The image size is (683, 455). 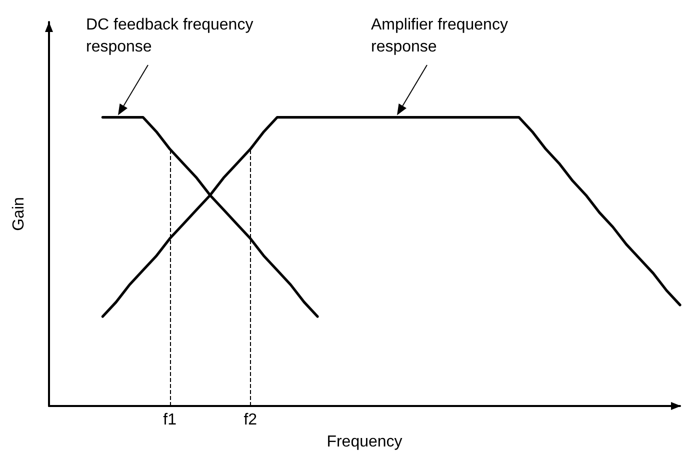 I want to click on text: DC feedback frequency response, so click(x=172, y=36).